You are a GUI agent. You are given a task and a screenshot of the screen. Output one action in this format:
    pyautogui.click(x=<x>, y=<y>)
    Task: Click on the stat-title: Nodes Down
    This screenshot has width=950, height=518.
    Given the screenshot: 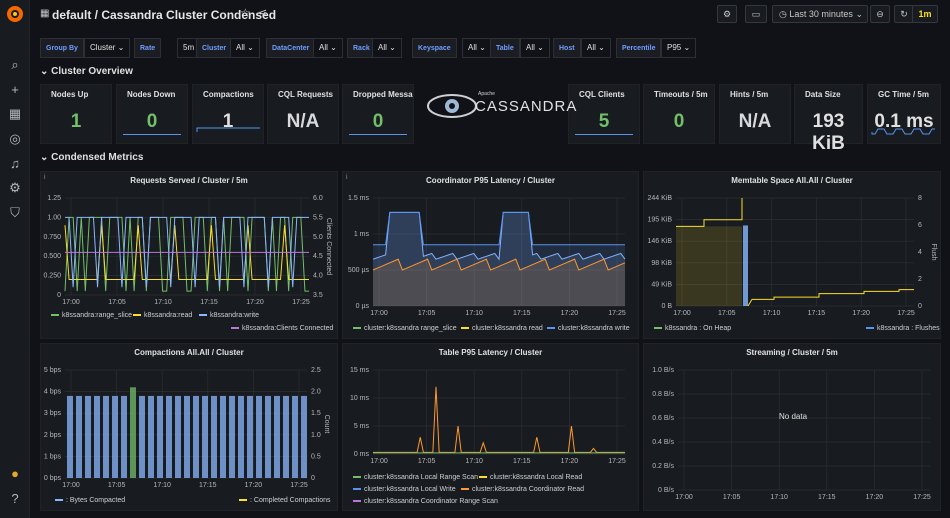 What is the action you would take?
    pyautogui.click(x=151, y=94)
    